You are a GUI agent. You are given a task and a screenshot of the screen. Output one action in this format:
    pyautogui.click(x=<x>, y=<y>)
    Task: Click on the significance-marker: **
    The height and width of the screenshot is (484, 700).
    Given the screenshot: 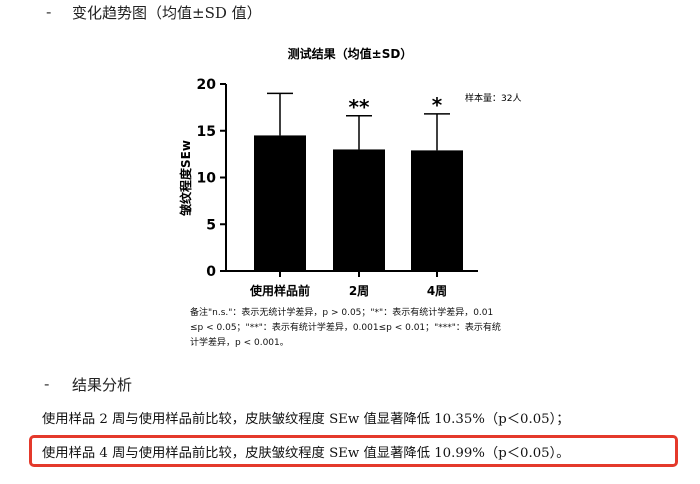 What is the action you would take?
    pyautogui.click(x=359, y=107)
    